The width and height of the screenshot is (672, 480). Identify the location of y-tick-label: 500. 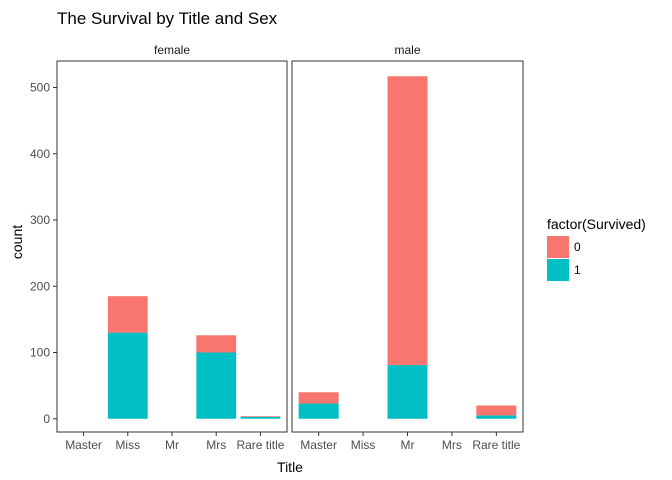
(40, 88).